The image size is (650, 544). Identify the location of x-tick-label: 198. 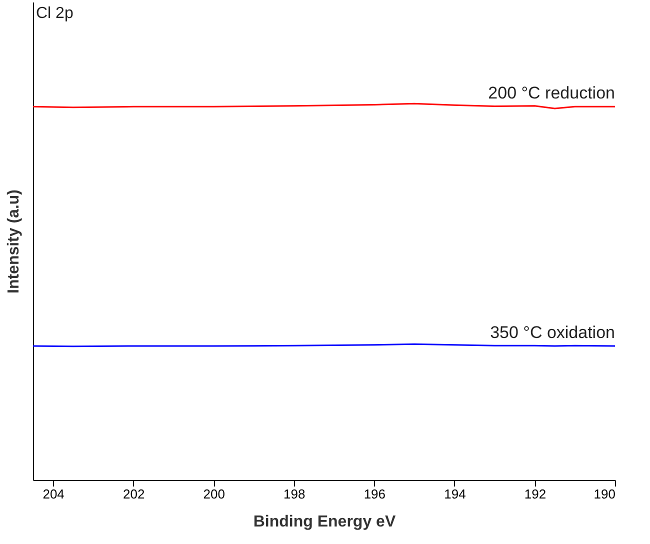
(295, 494).